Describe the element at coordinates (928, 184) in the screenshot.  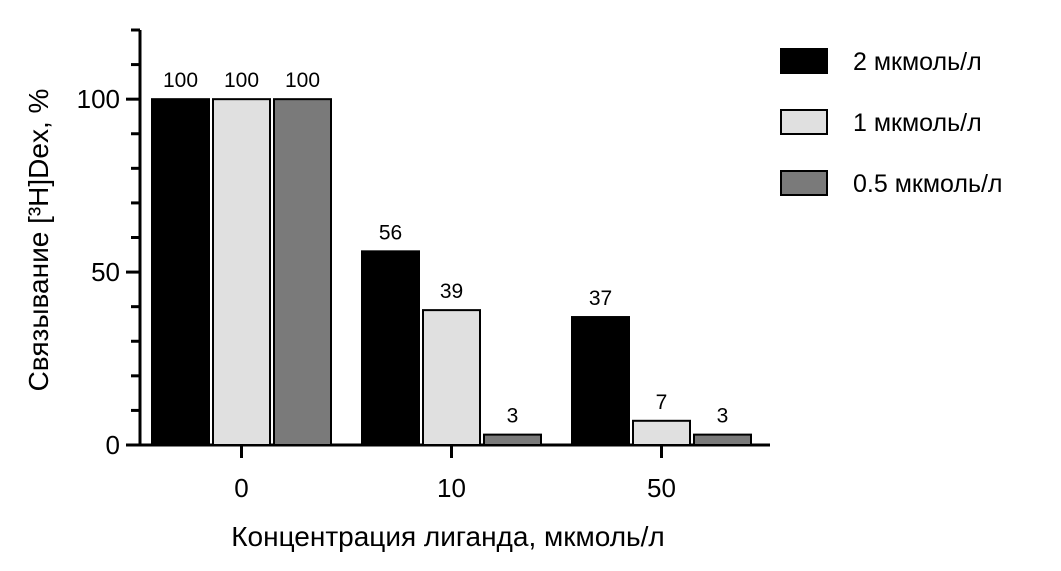
I see `legend-label: 0.5 мкмоль/л` at that location.